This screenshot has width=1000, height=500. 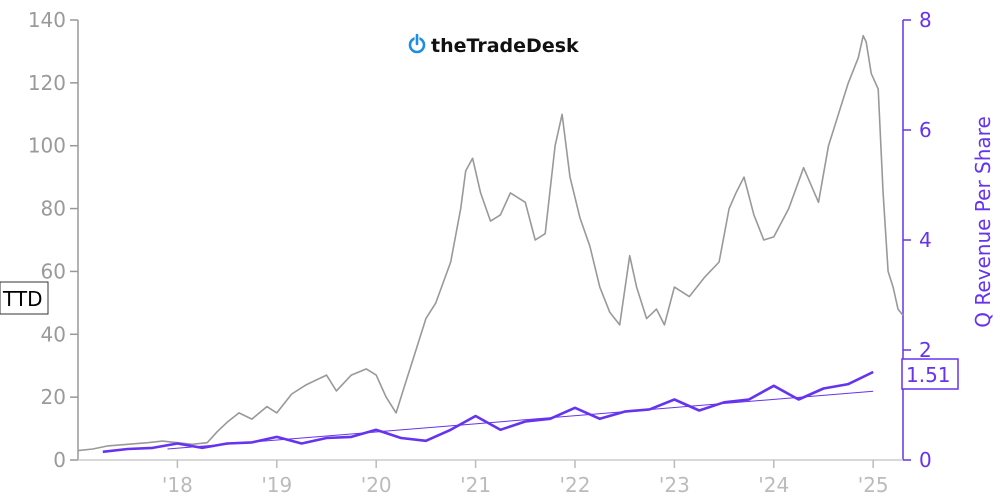 What do you see at coordinates (177, 485) in the screenshot?
I see `x-tick-label: '18` at bounding box center [177, 485].